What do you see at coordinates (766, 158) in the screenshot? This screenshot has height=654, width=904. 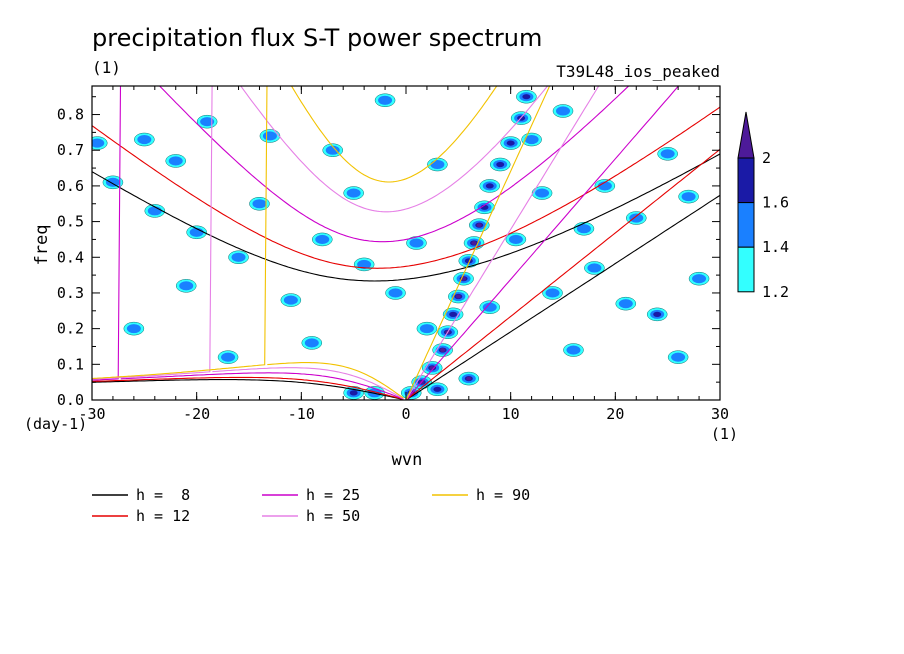 I see `colorbar-label: 2` at bounding box center [766, 158].